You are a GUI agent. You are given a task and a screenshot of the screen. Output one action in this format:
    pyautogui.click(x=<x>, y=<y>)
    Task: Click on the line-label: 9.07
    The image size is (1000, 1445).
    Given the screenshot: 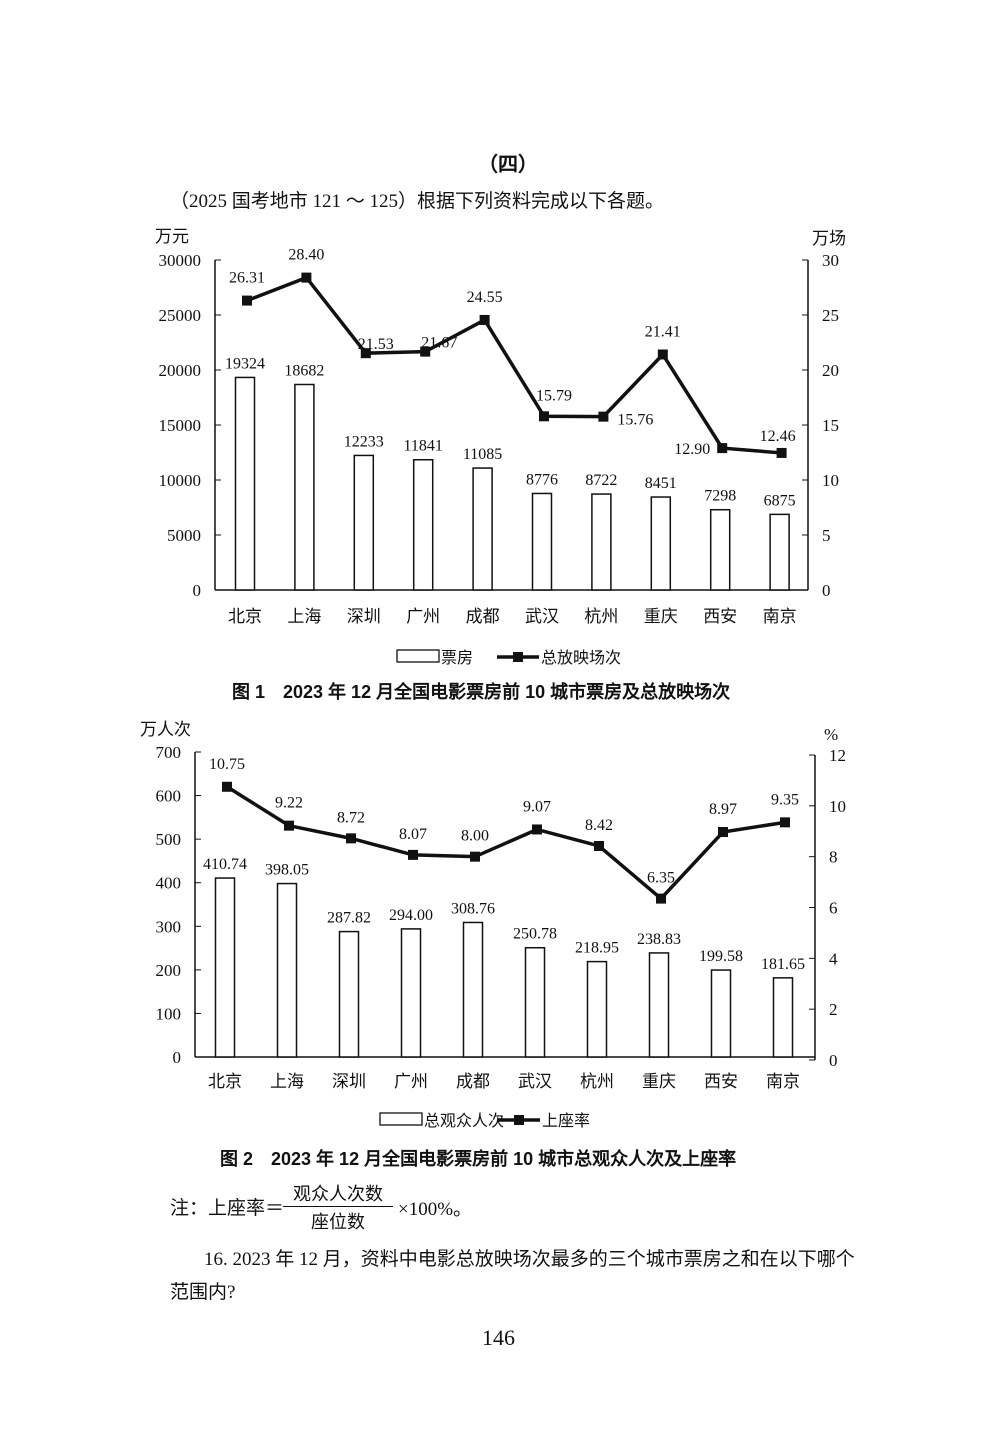 What is the action you would take?
    pyautogui.click(x=537, y=806)
    